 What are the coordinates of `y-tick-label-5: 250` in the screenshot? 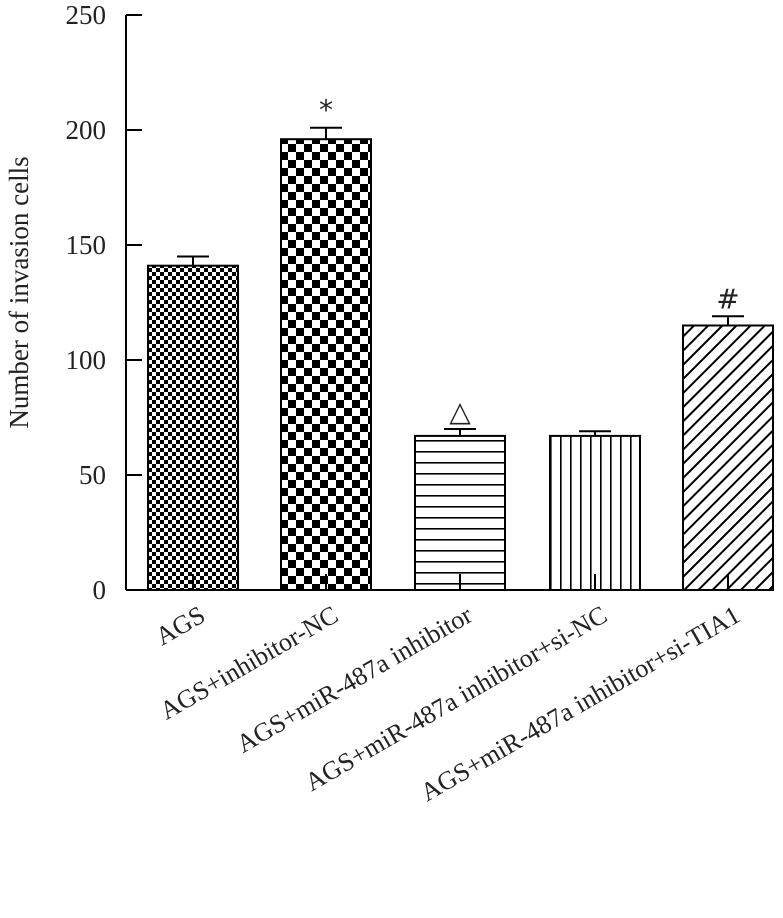 It's located at (86, 15).